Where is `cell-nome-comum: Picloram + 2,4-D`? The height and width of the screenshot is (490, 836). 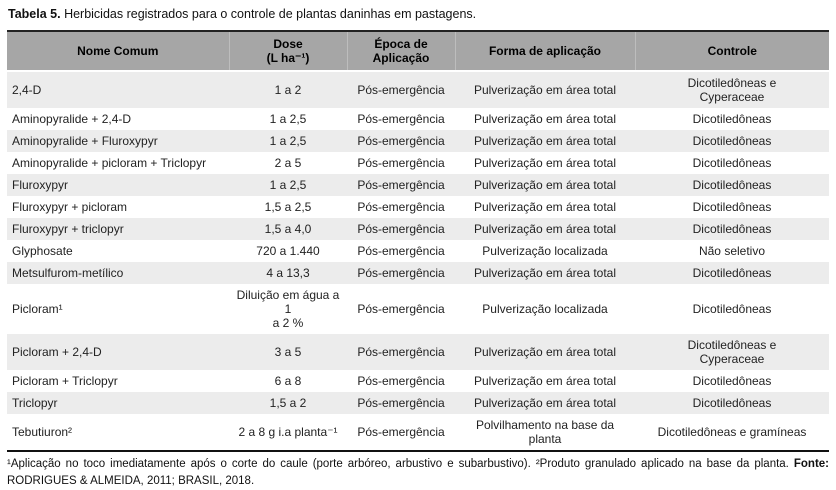
cell-nome-comum: Picloram + 2,4-D is located at coordinates (57, 352).